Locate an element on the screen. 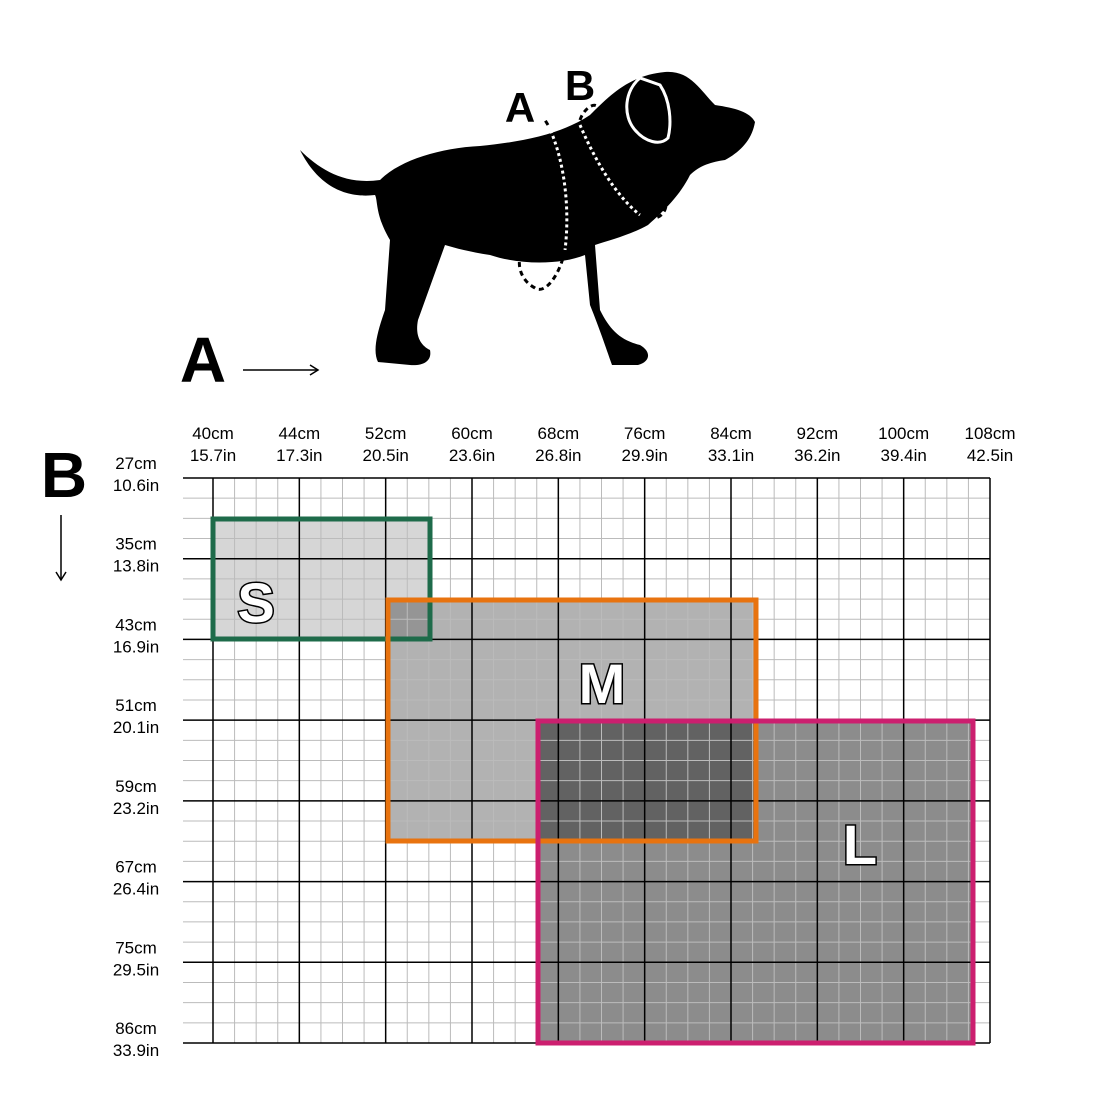  y-tick-in: 29.5in is located at coordinates (136, 969).